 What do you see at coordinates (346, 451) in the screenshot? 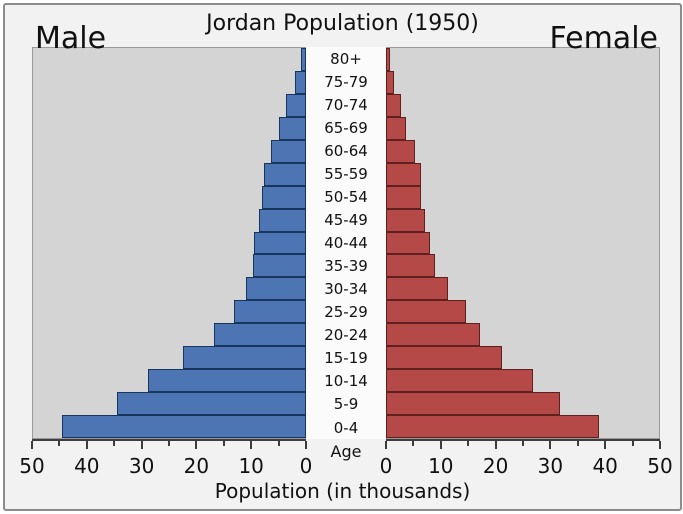
I see `age-axis-label: Age` at bounding box center [346, 451].